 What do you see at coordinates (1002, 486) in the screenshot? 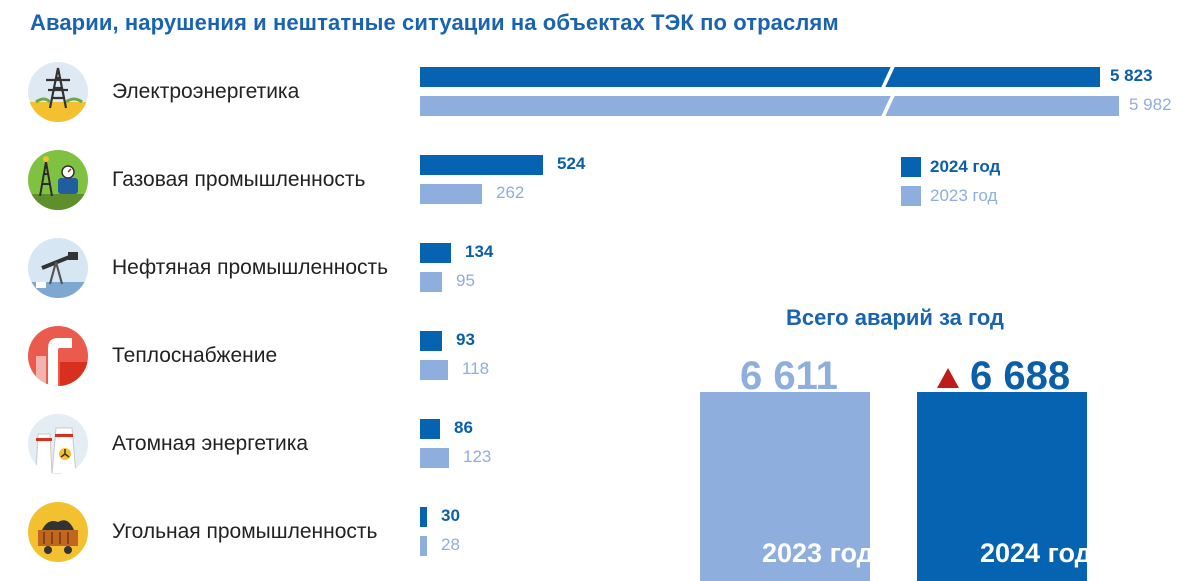
I see `total-bar-2024` at bounding box center [1002, 486].